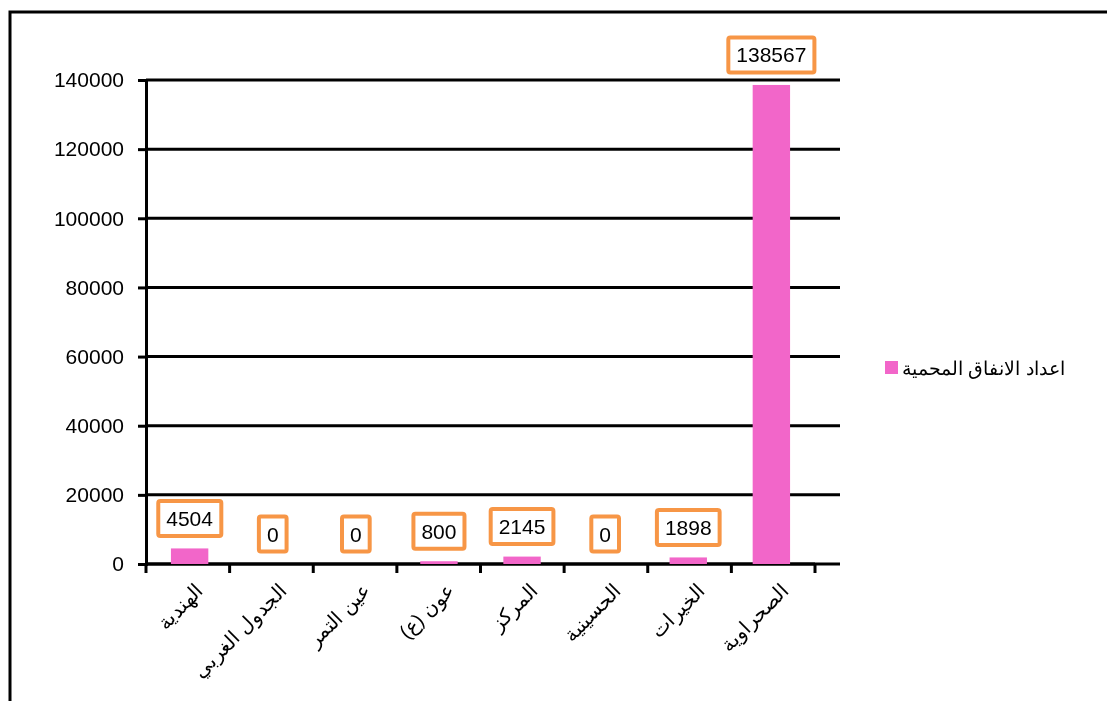 The height and width of the screenshot is (701, 1107). Describe the element at coordinates (771, 55) in the screenshot. I see `data-label: 138567` at that location.